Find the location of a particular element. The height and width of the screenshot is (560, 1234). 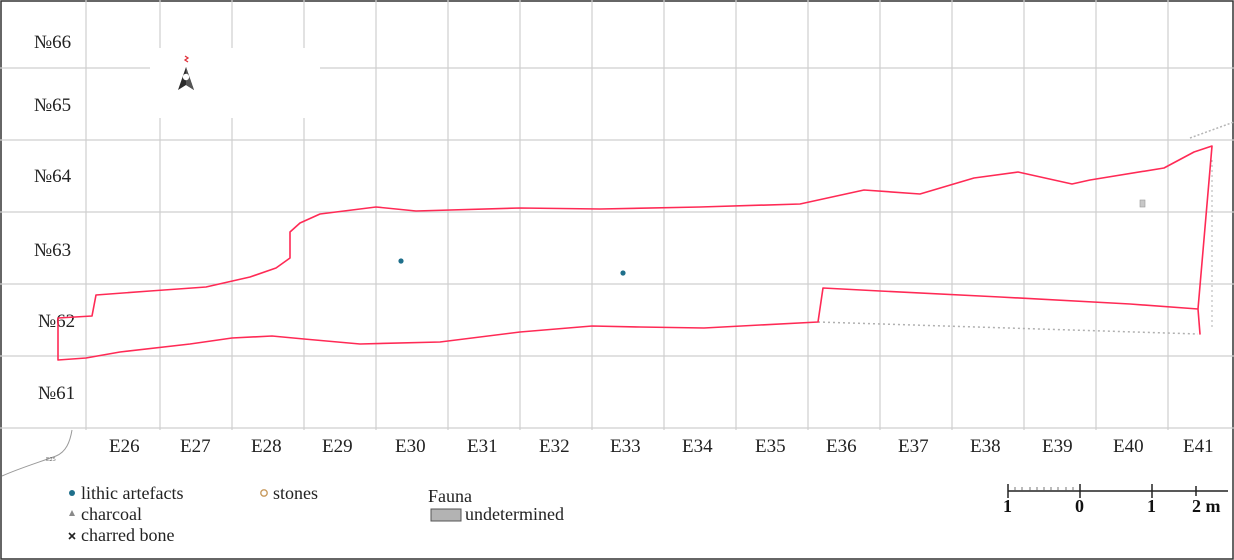

edge-label: E25 is located at coordinates (51, 460).